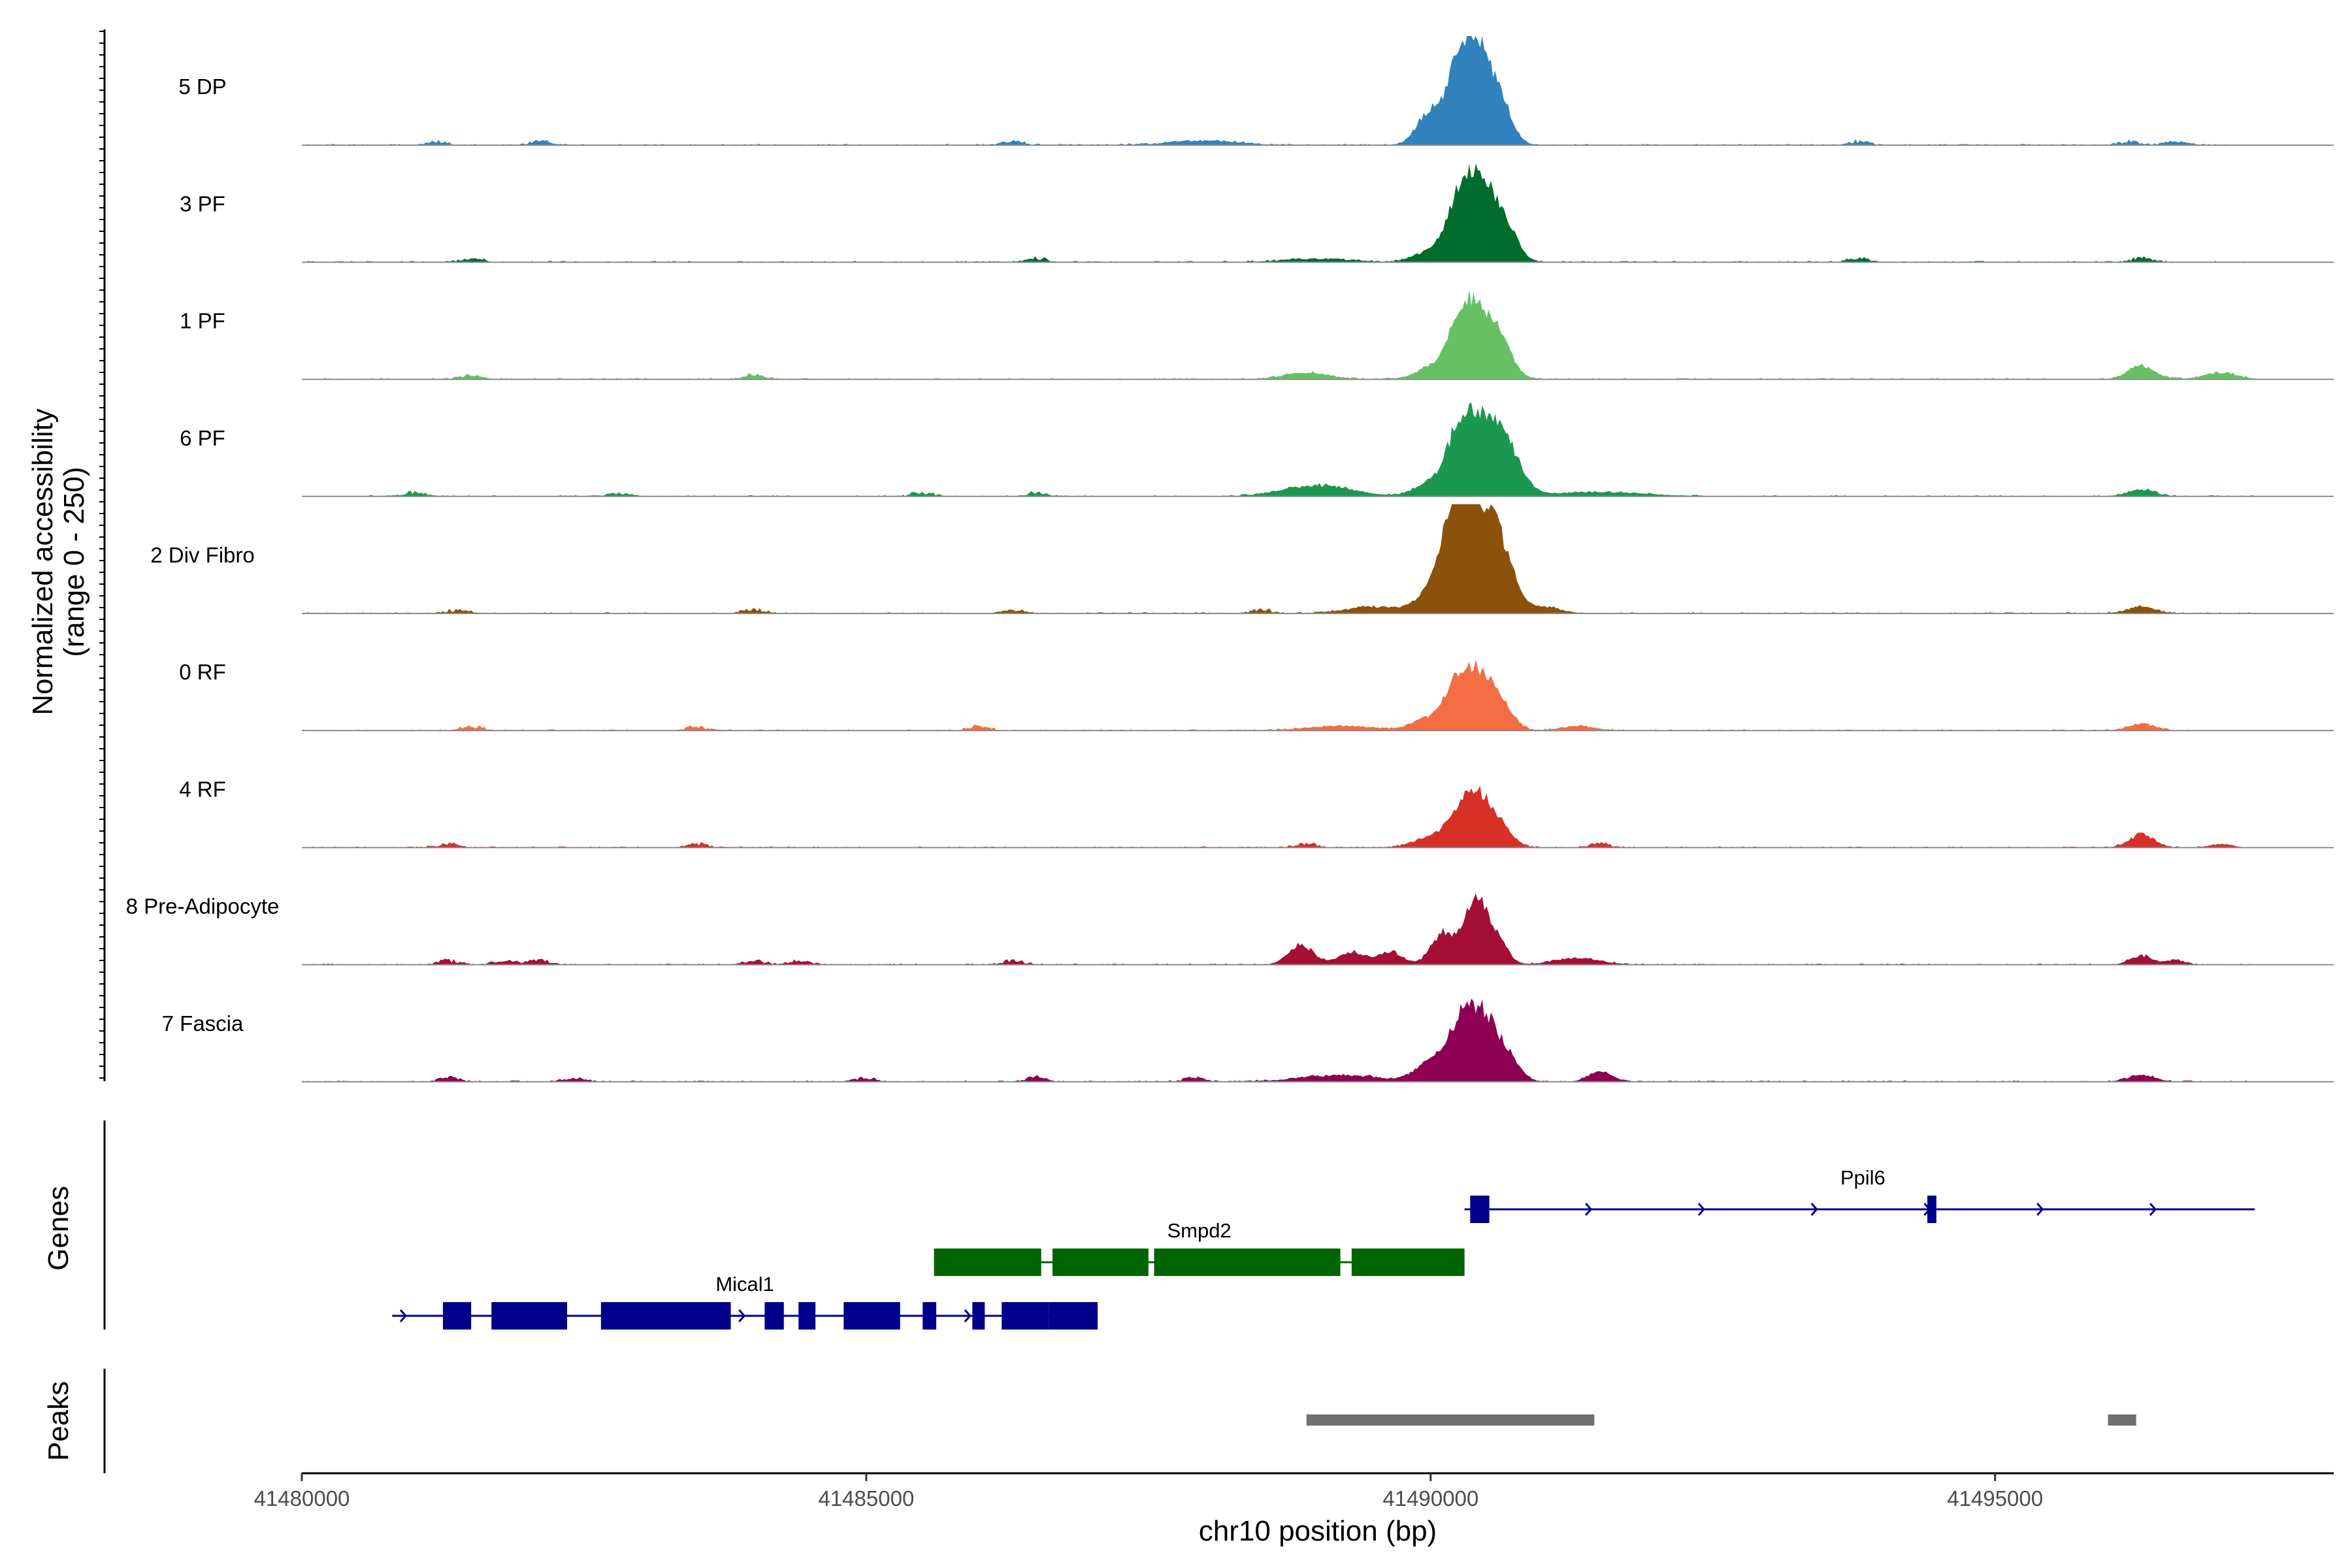  What do you see at coordinates (202, 555) in the screenshot?
I see `track-label: 2 Div Fibro` at bounding box center [202, 555].